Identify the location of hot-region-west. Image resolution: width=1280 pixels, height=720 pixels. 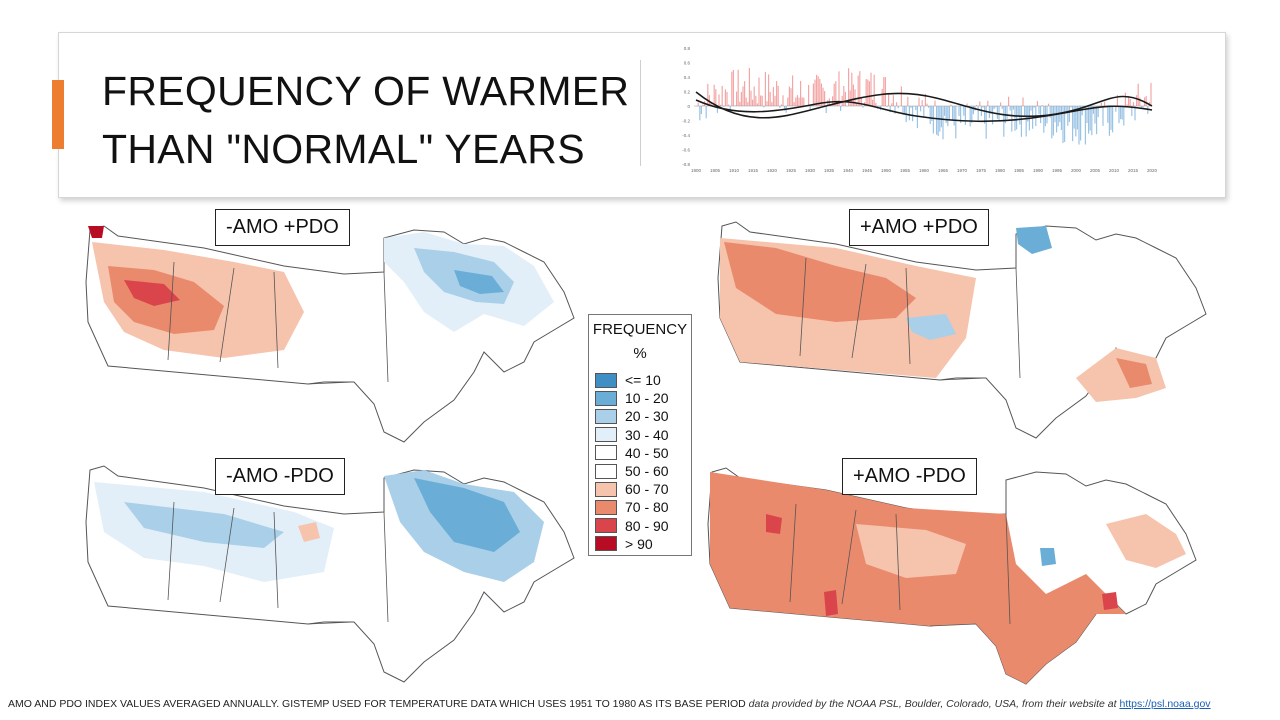
(820, 282).